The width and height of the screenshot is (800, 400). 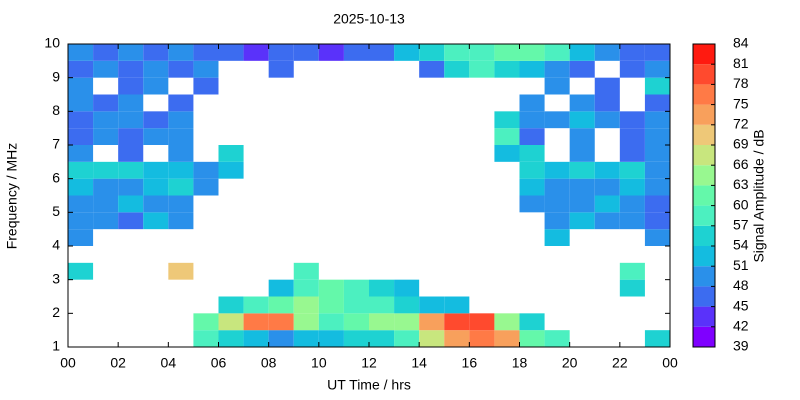 What do you see at coordinates (56, 110) in the screenshot?
I see `y-tick-label: 8` at bounding box center [56, 110].